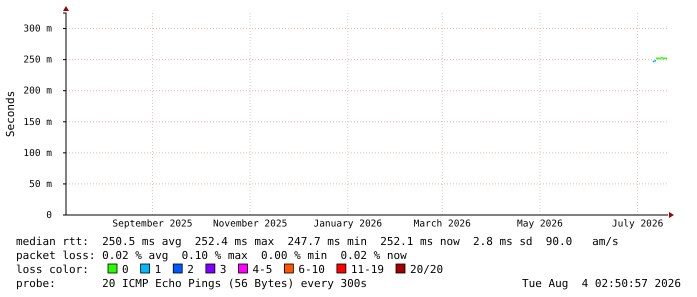 Image resolution: width=697 pixels, height=297 pixels. What do you see at coordinates (158, 269) in the screenshot?
I see `legend-label: 1` at bounding box center [158, 269].